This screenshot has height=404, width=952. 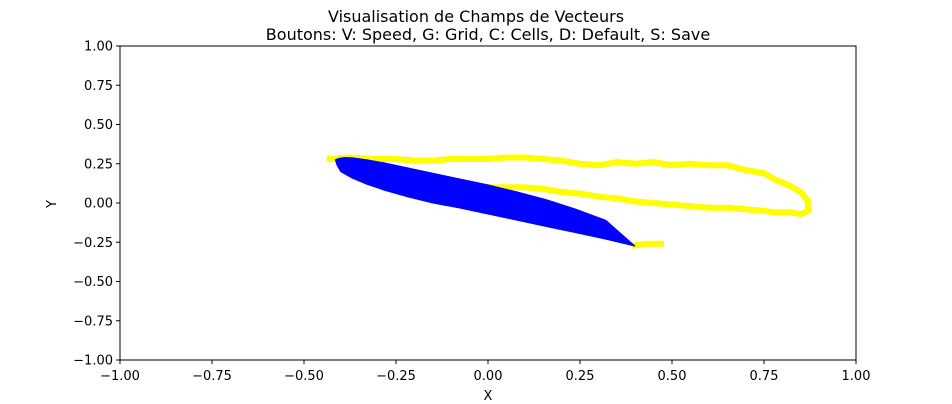 What do you see at coordinates (93, 243) in the screenshot?
I see `y-tick-label: −0.25` at bounding box center [93, 243].